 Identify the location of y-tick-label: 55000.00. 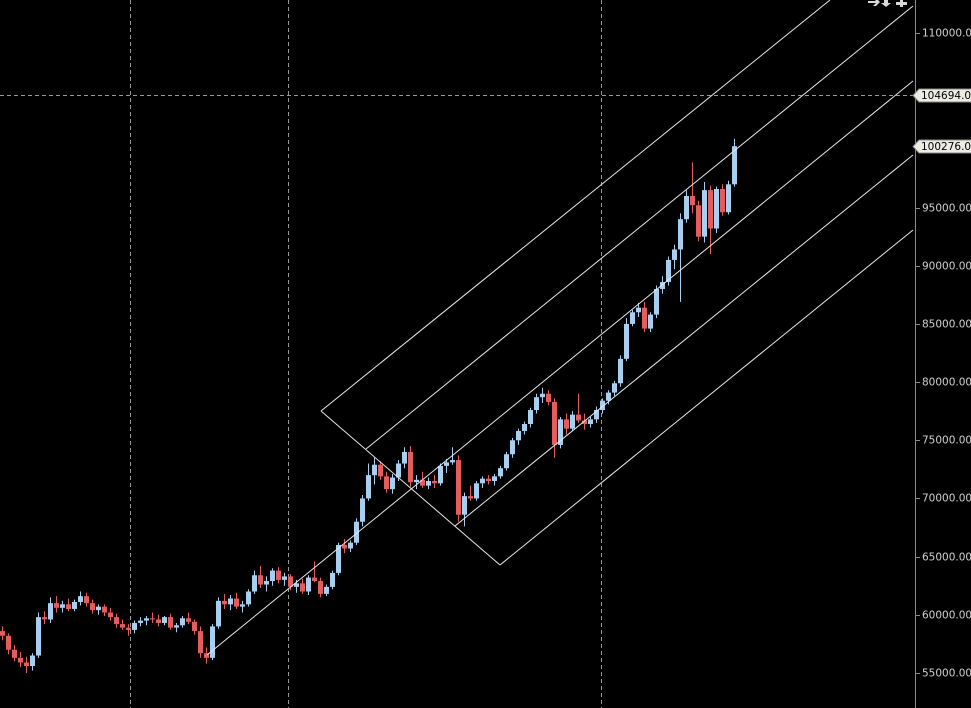
(946, 674).